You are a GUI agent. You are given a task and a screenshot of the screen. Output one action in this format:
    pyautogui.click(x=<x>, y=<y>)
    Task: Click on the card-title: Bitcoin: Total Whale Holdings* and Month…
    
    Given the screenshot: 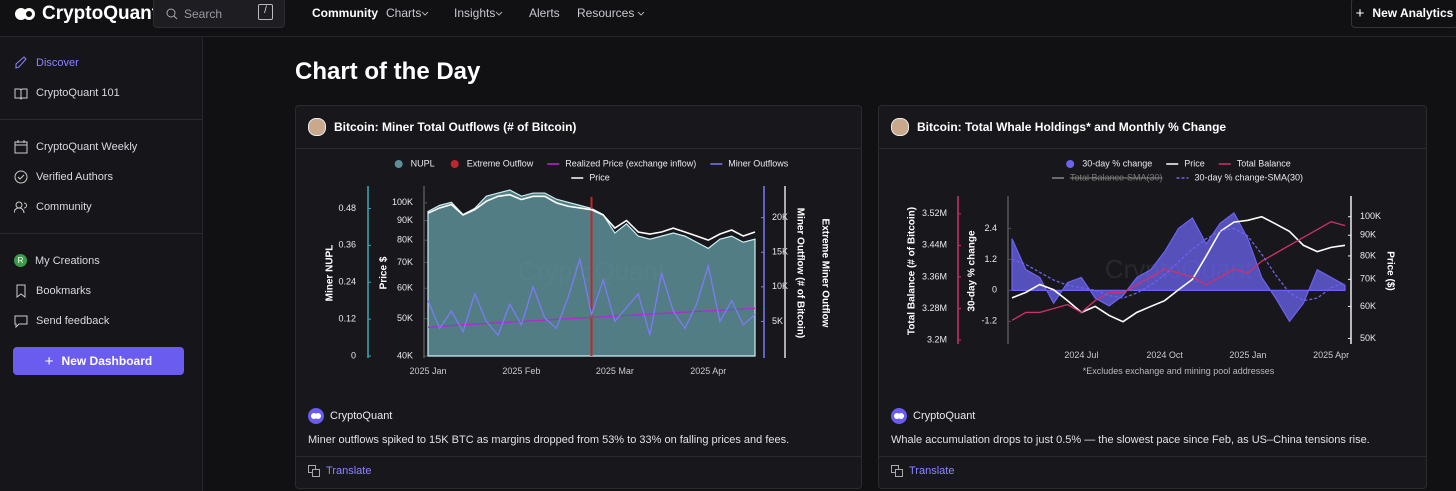 What is the action you would take?
    pyautogui.click(x=1072, y=127)
    